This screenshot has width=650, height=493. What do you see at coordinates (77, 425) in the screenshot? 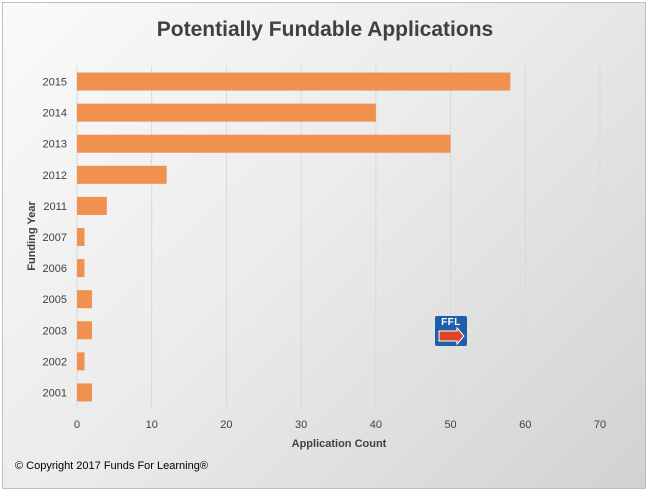
I see `x-tick-label: 0` at bounding box center [77, 425].